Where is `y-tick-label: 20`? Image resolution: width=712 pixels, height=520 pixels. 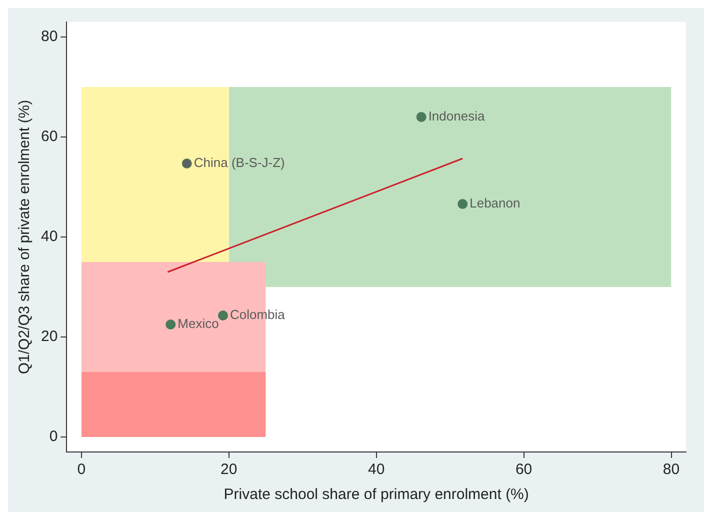 y-tick-label: 20 is located at coordinates (49, 337).